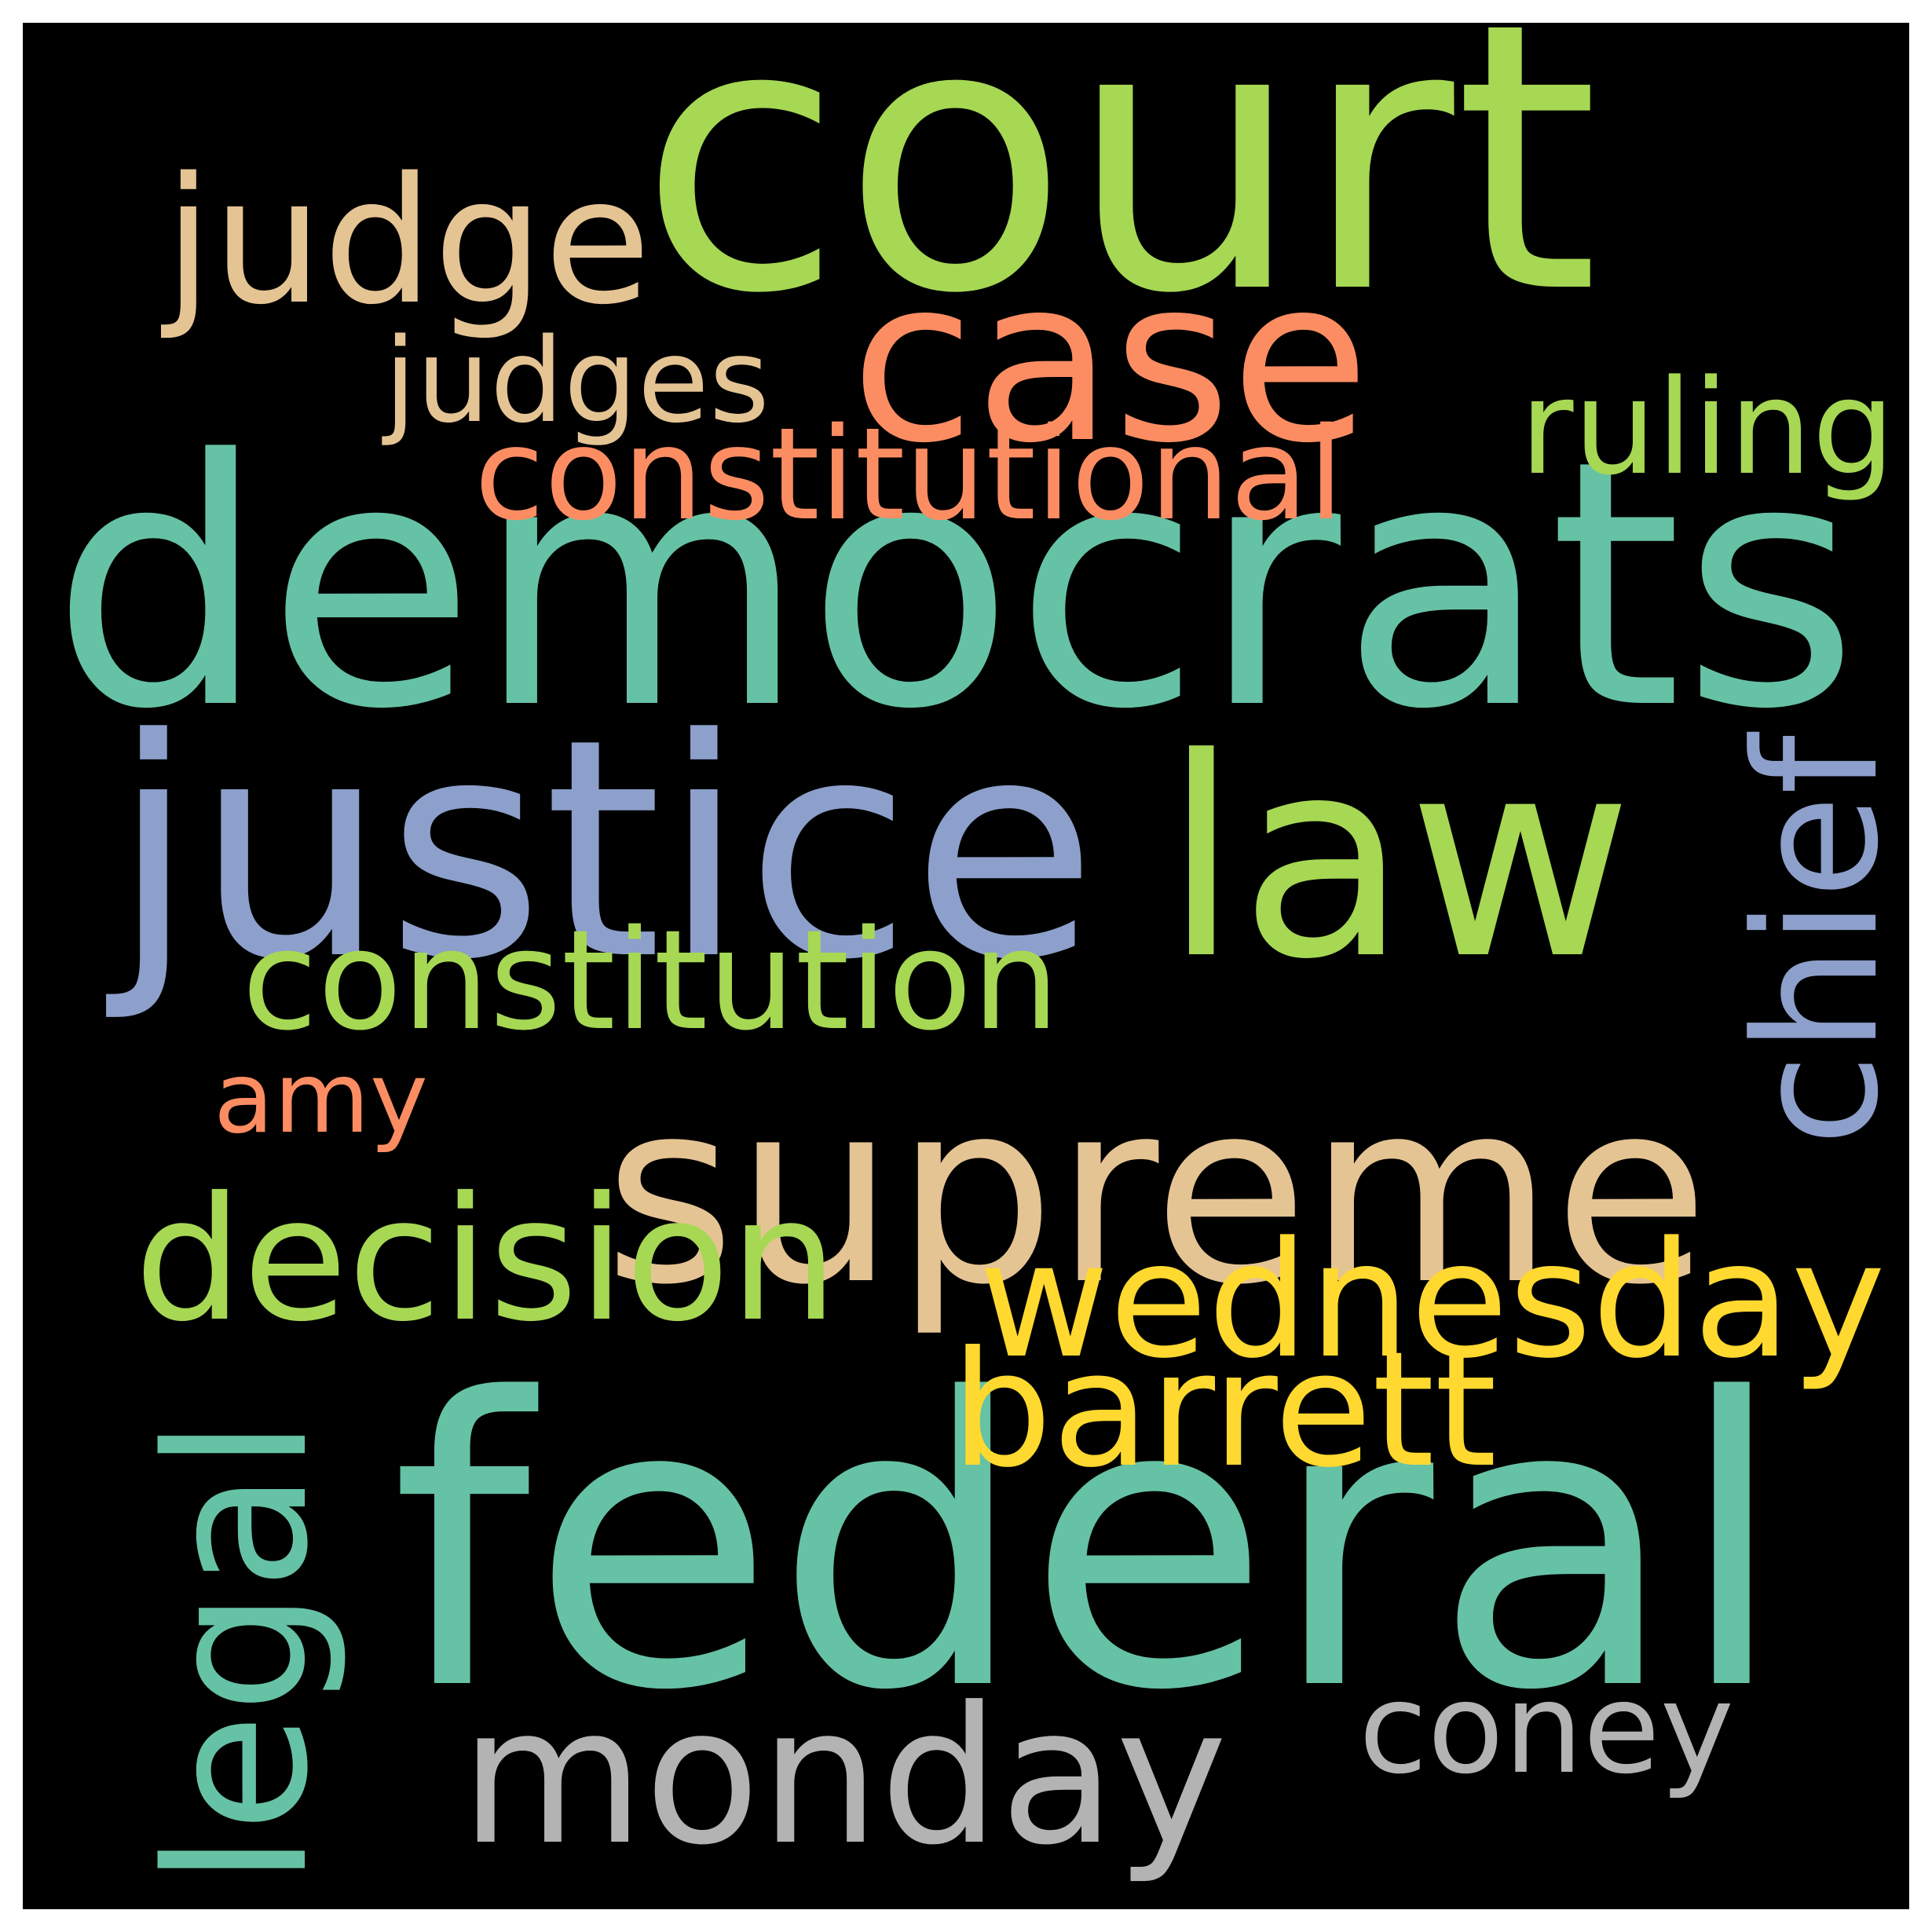 The image size is (1932, 1932). Describe the element at coordinates (1119, 199) in the screenshot. I see `word-court: court` at that location.